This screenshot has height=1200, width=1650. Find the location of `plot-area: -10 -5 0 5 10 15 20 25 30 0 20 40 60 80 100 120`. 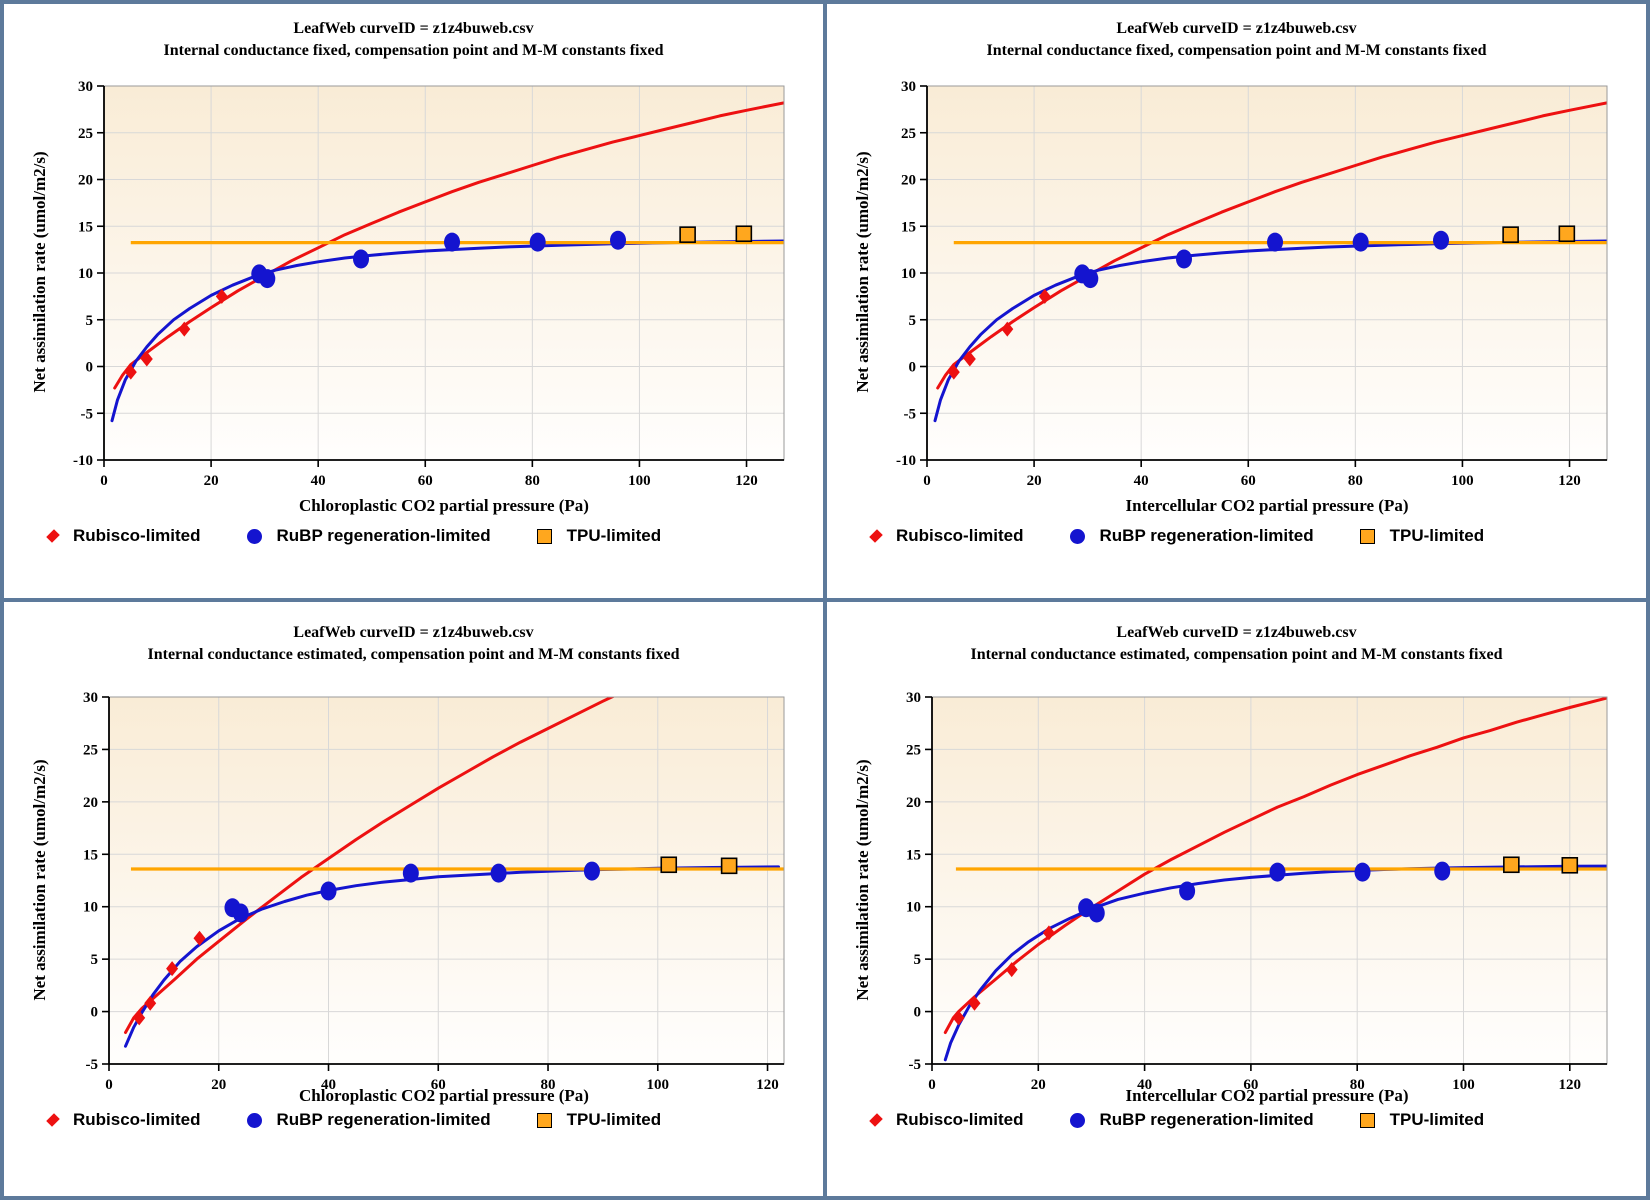

plot-area: -10 -5 0 5 10 15 20 25 30 0 20 40 60 80 100 120 is located at coordinates (1252, 284).